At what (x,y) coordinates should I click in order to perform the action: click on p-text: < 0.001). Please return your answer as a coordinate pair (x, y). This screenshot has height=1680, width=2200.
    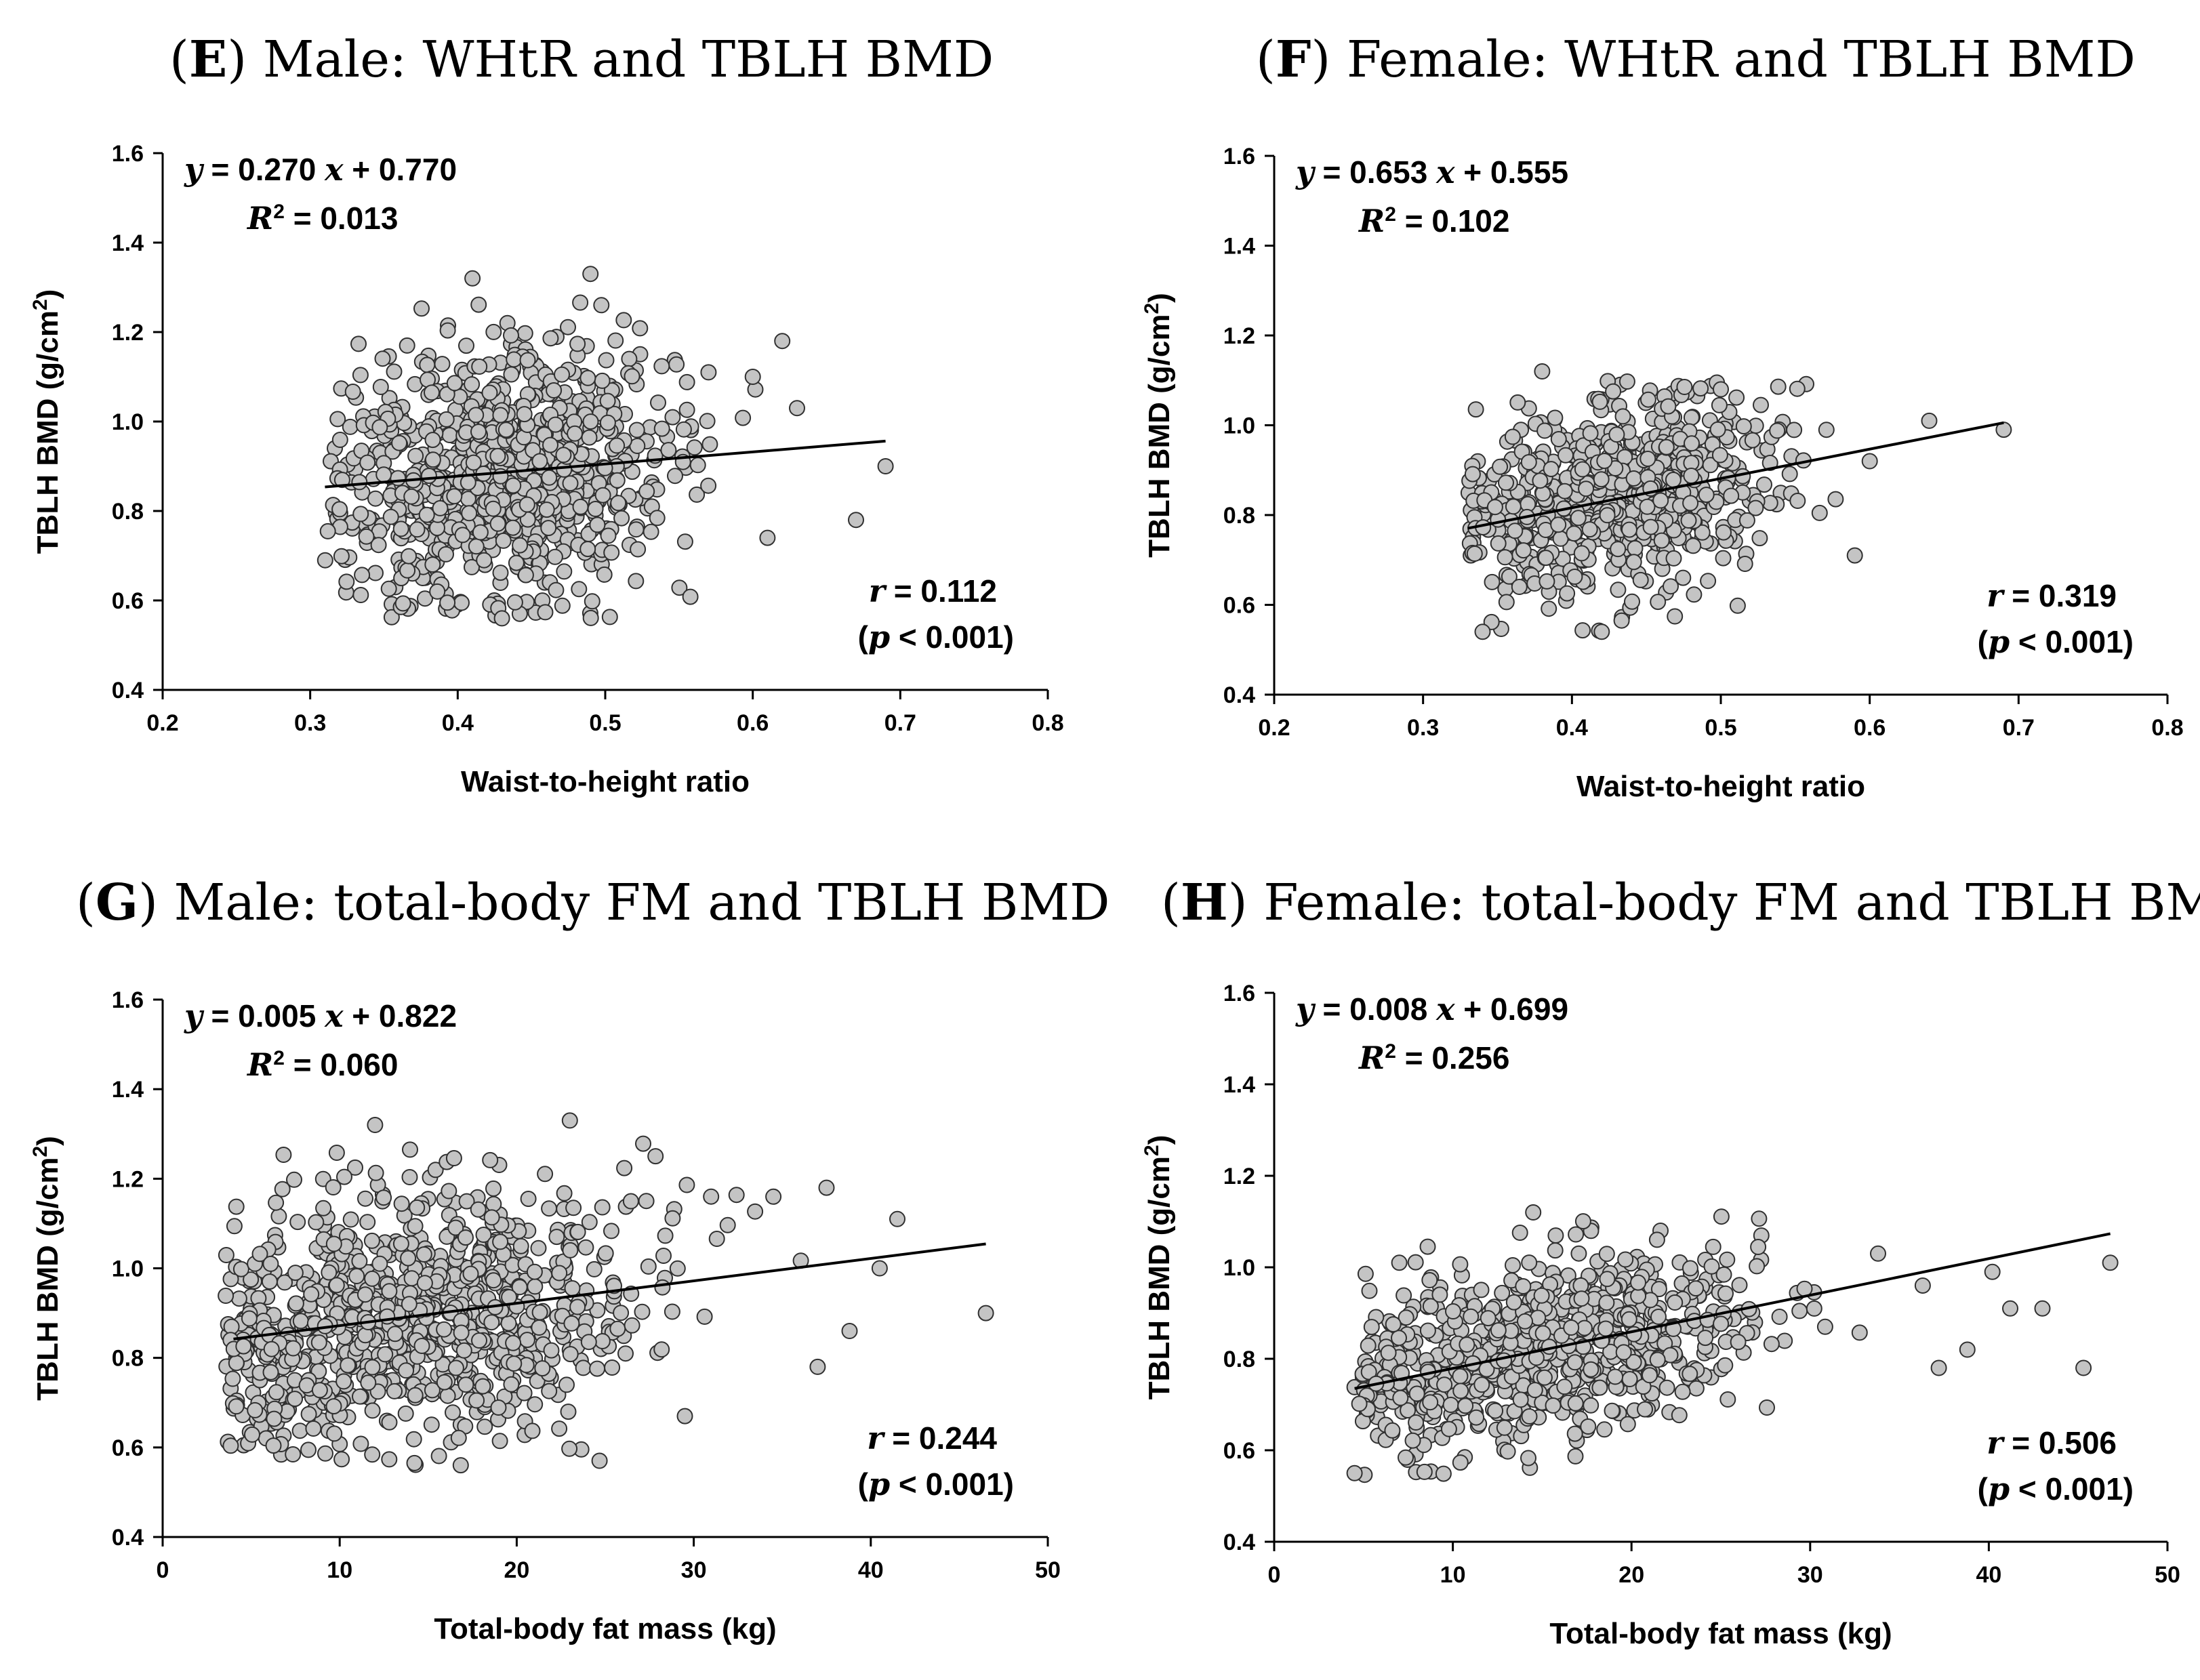
    Looking at the image, I should click on (2072, 1489).